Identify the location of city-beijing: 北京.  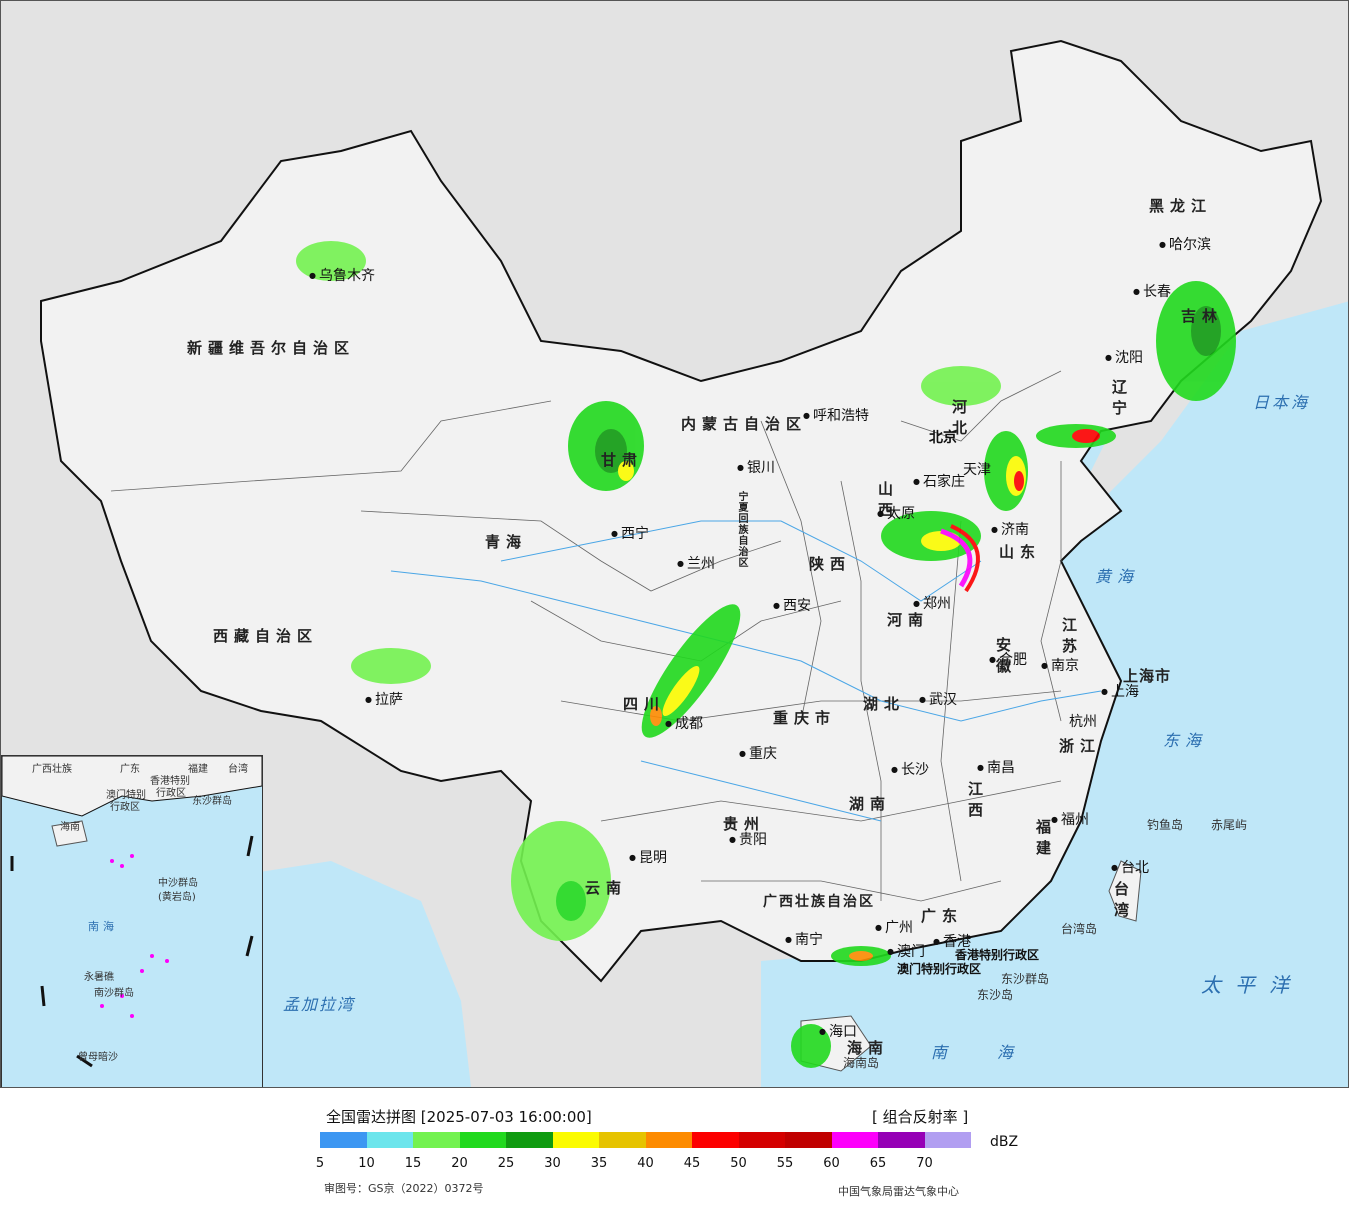
(943, 438).